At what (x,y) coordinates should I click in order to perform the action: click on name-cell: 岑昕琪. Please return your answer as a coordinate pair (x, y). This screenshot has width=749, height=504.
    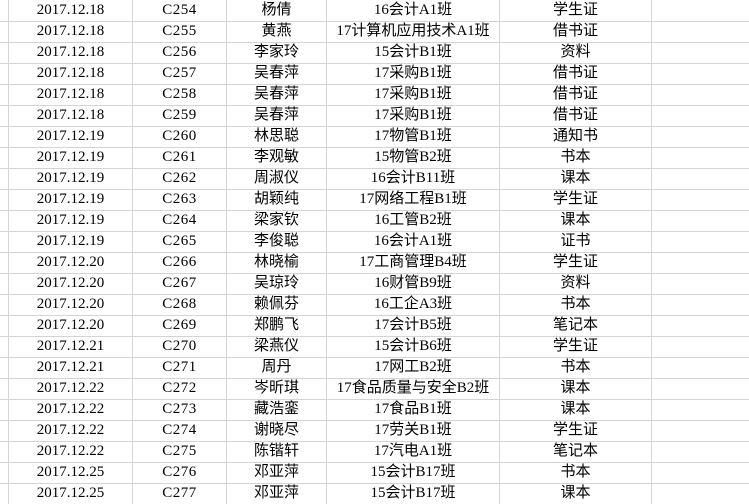
    Looking at the image, I should click on (277, 389).